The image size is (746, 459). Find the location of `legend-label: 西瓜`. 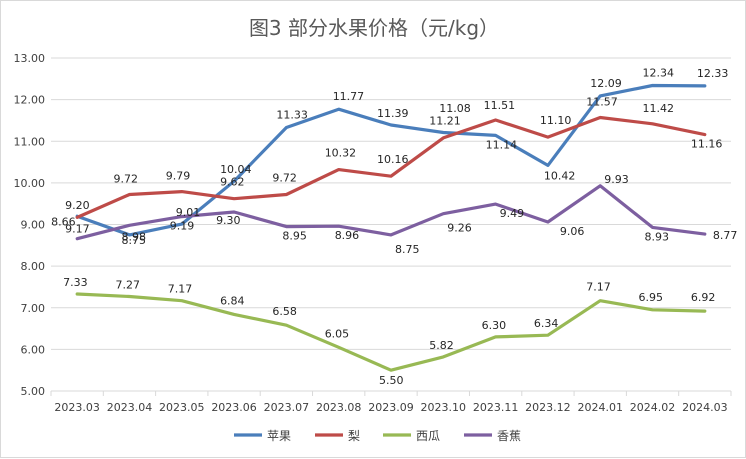

legend-label: 西瓜 is located at coordinates (428, 436).